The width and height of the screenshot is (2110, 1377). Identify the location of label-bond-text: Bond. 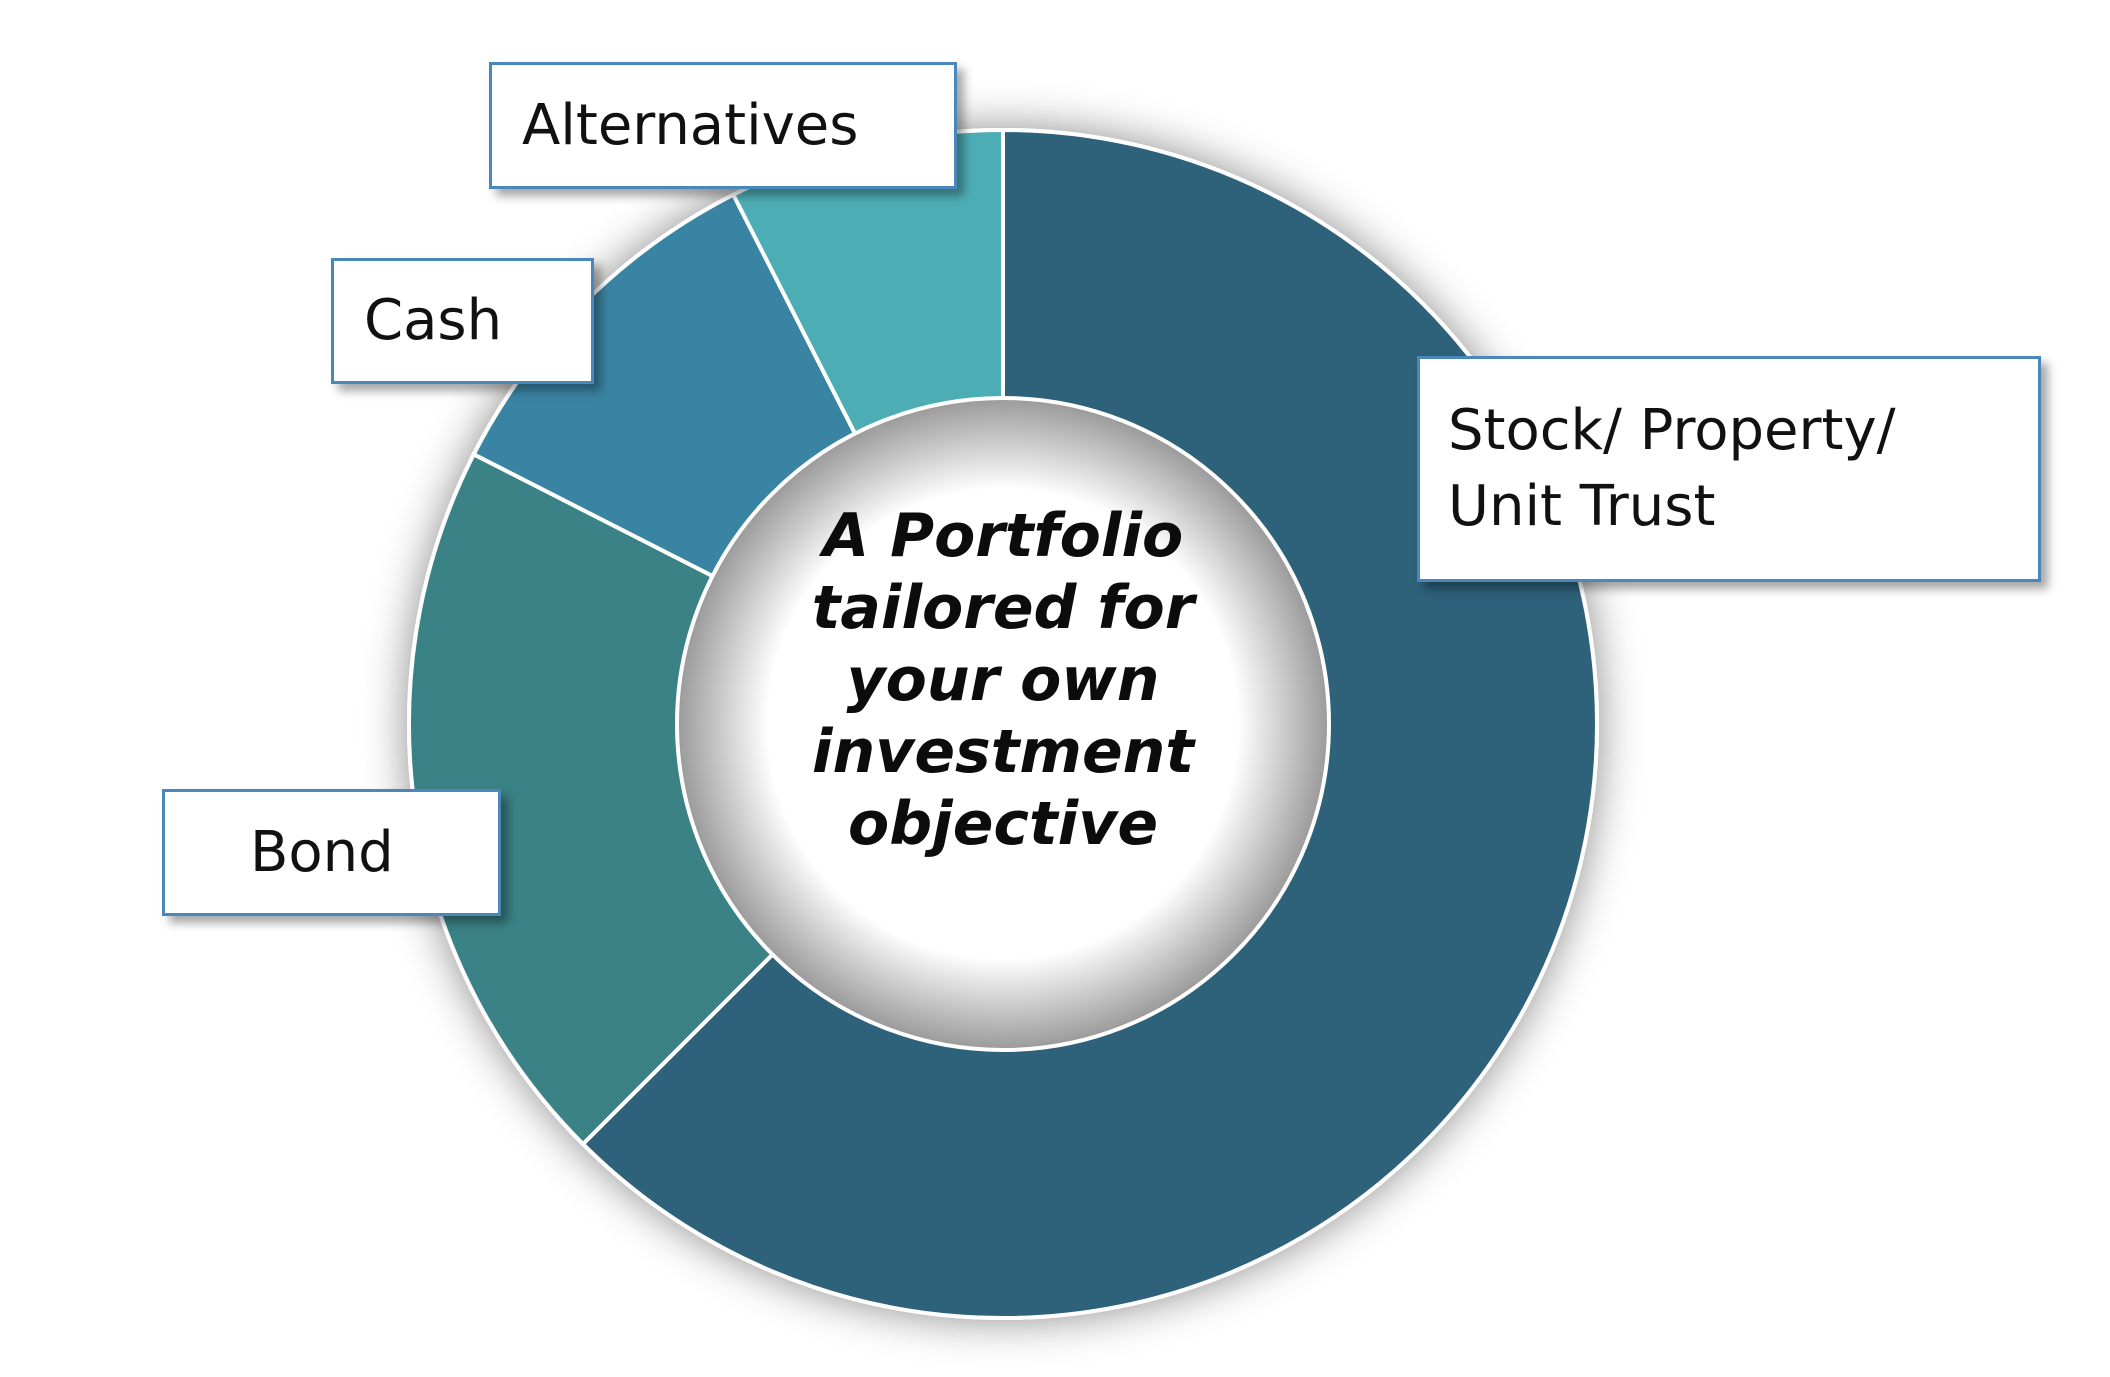
(322, 852).